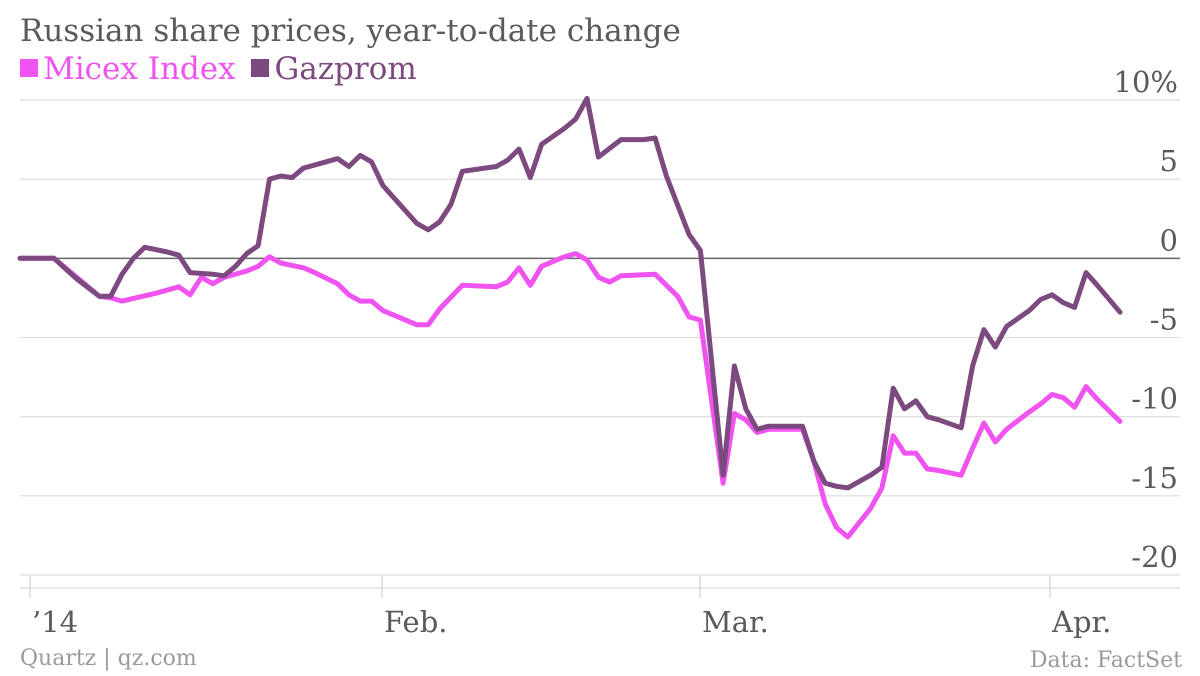 The image size is (1200, 676). What do you see at coordinates (1164, 320) in the screenshot?
I see `y-tick-label: -5` at bounding box center [1164, 320].